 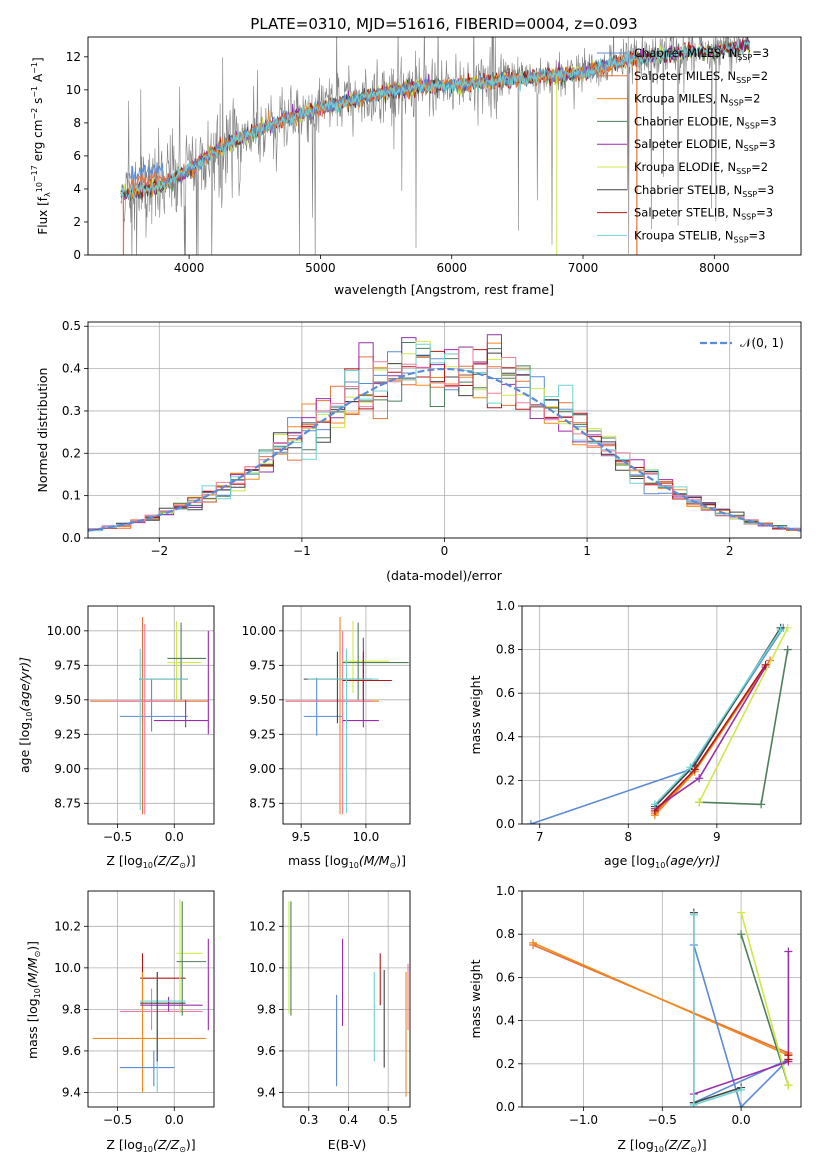 I want to click on y-tick-label: 0.3, so click(x=71, y=411).